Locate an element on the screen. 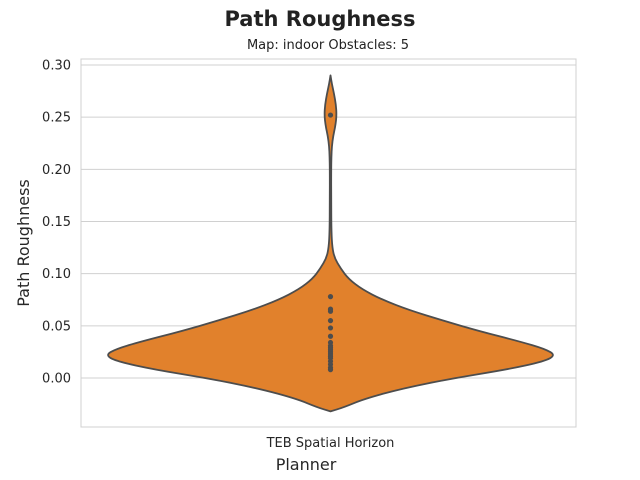  x-tick-label: TEB Spatial Horizon is located at coordinates (330, 443).